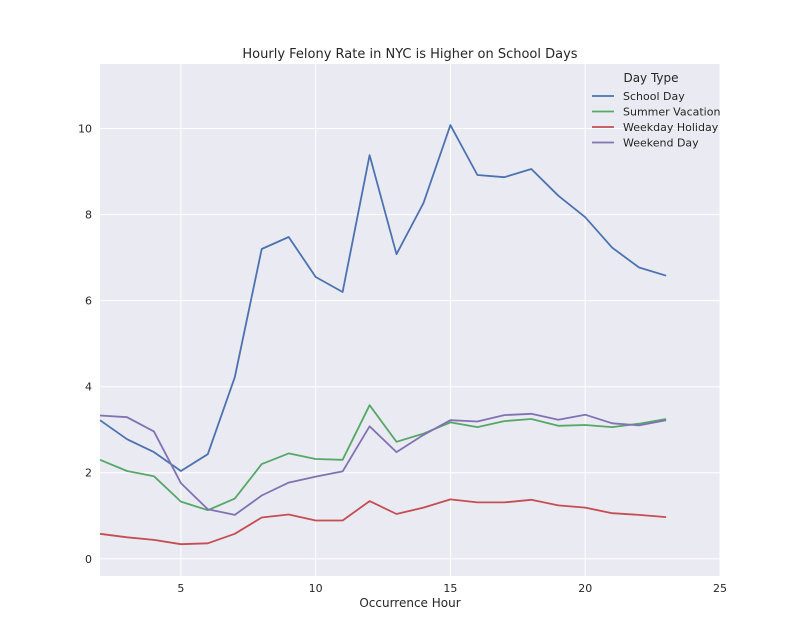 The width and height of the screenshot is (800, 640). What do you see at coordinates (654, 96) in the screenshot?
I see `legend-label-school-day: School Day` at bounding box center [654, 96].